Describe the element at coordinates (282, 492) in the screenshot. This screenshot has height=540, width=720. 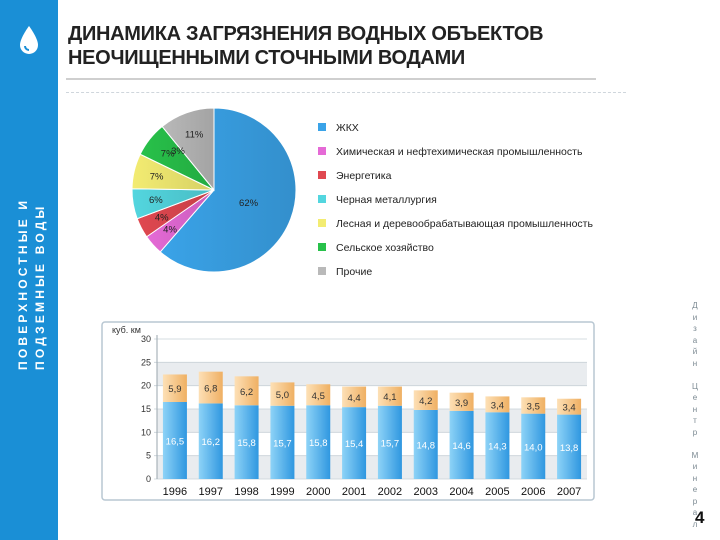
I see `x-tick-label: 1999` at that location.